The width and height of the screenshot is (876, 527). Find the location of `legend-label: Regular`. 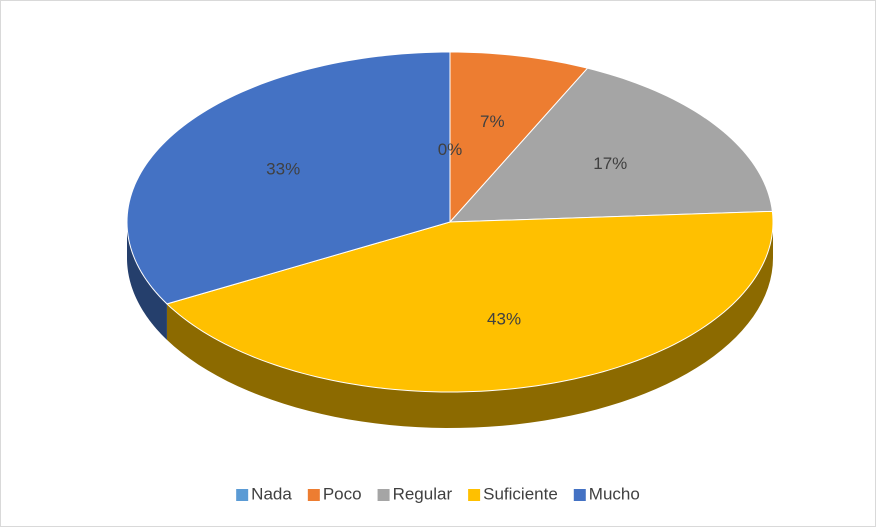

legend-label: Regular is located at coordinates (423, 493).